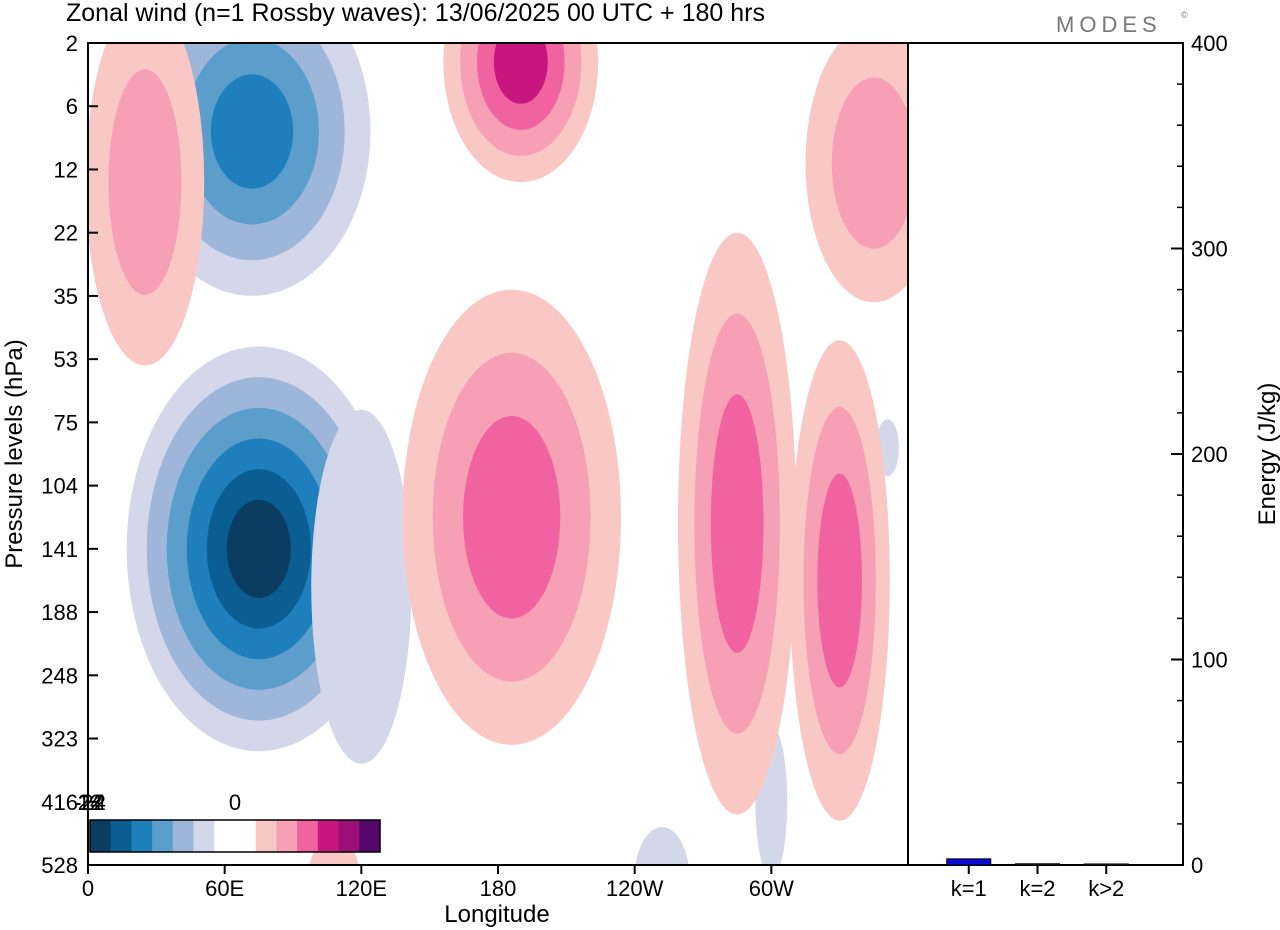 This screenshot has width=1280, height=930. I want to click on modes-logo: MODES ©, so click(1122, 23).